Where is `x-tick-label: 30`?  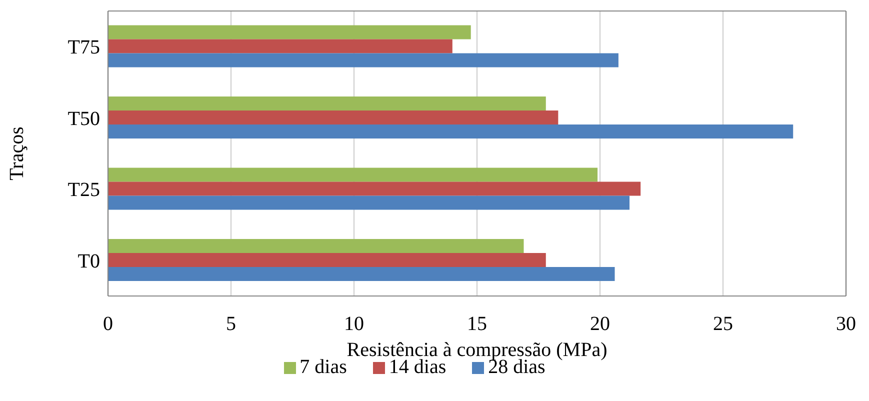 x-tick-label: 30 is located at coordinates (846, 324).